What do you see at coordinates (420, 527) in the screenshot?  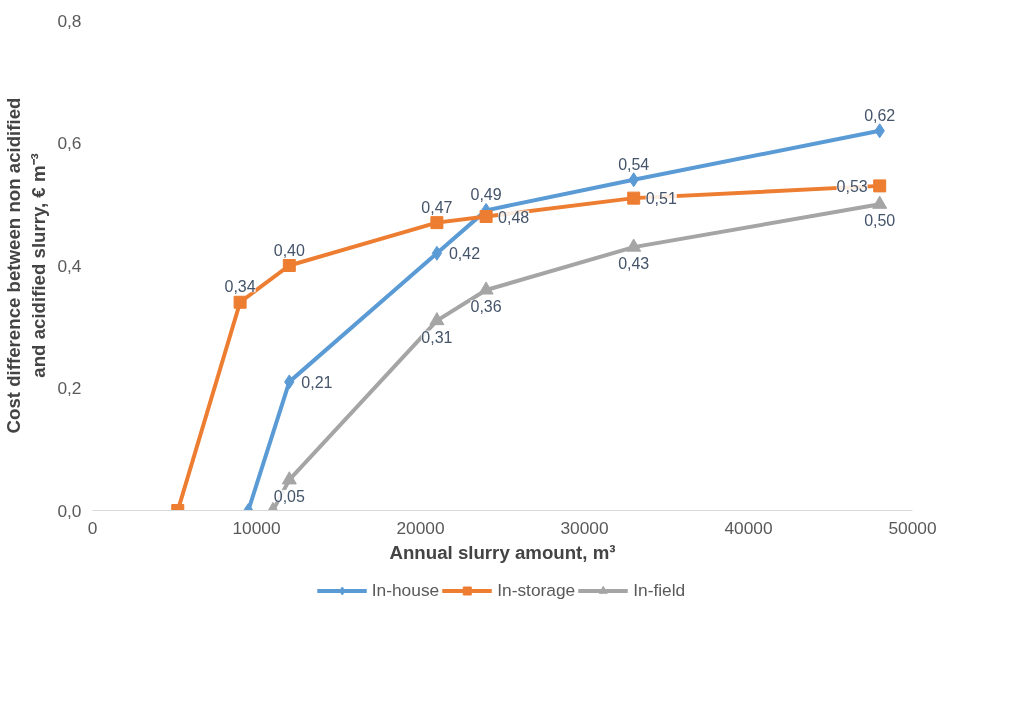 I see `x-tick-label: 20000` at bounding box center [420, 527].